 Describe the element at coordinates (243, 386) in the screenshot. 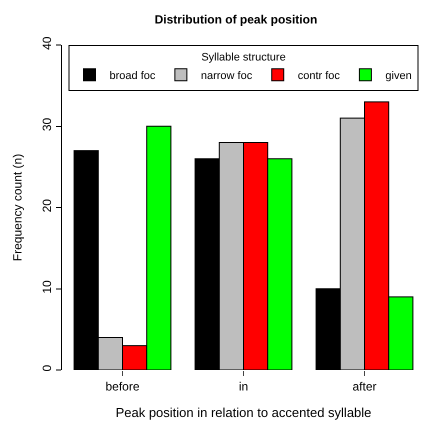

I see `x-tick-label: in` at that location.